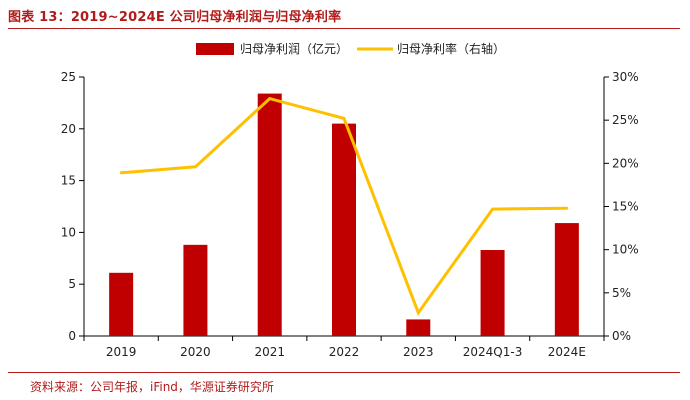 The image size is (690, 400). Describe the element at coordinates (625, 163) in the screenshot. I see `right-axis-tick-label: 20%` at that location.